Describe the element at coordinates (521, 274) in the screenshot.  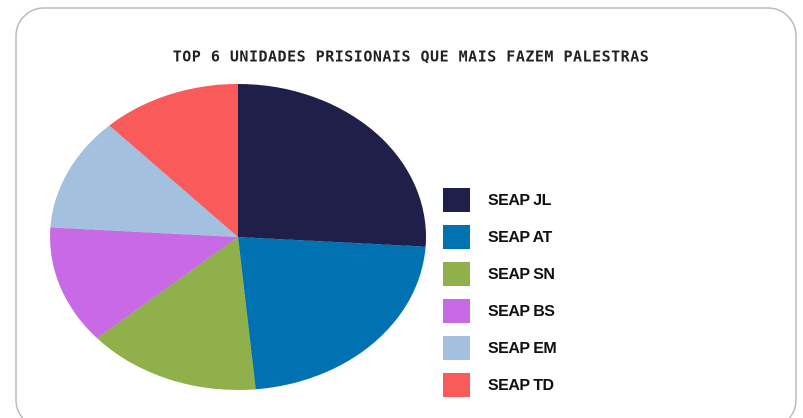
I see `legend-label: SEAP SN` at that location.